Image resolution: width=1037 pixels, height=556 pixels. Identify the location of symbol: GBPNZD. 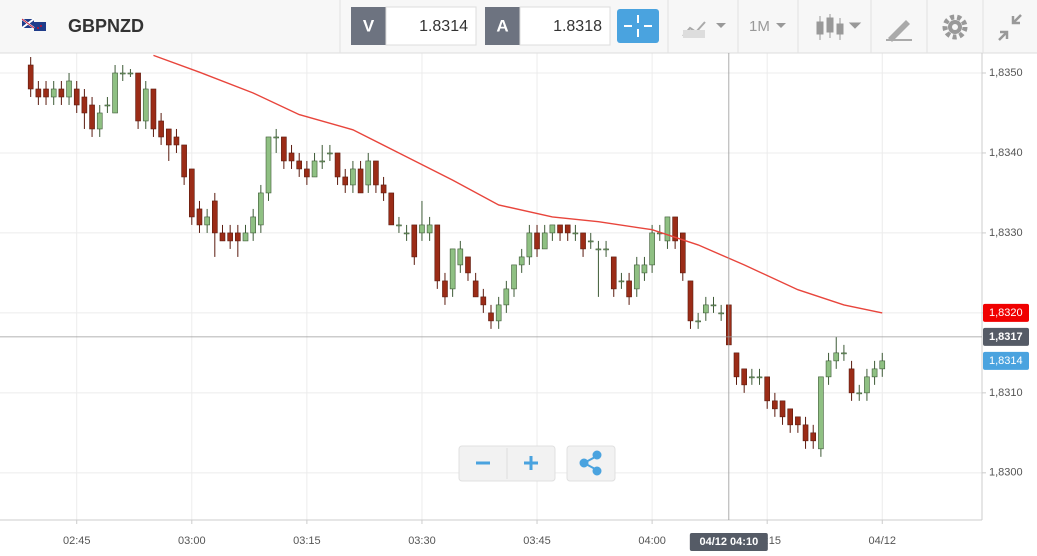
(106, 26).